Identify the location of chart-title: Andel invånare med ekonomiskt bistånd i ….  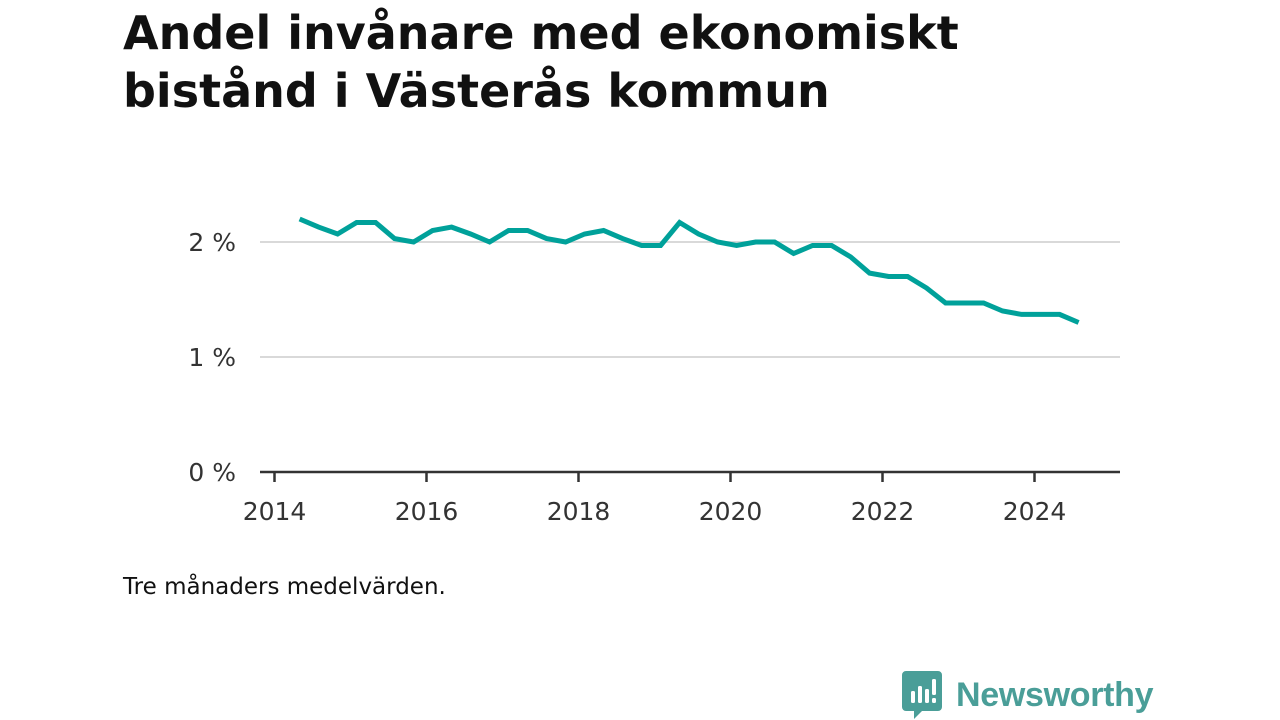
(541, 62).